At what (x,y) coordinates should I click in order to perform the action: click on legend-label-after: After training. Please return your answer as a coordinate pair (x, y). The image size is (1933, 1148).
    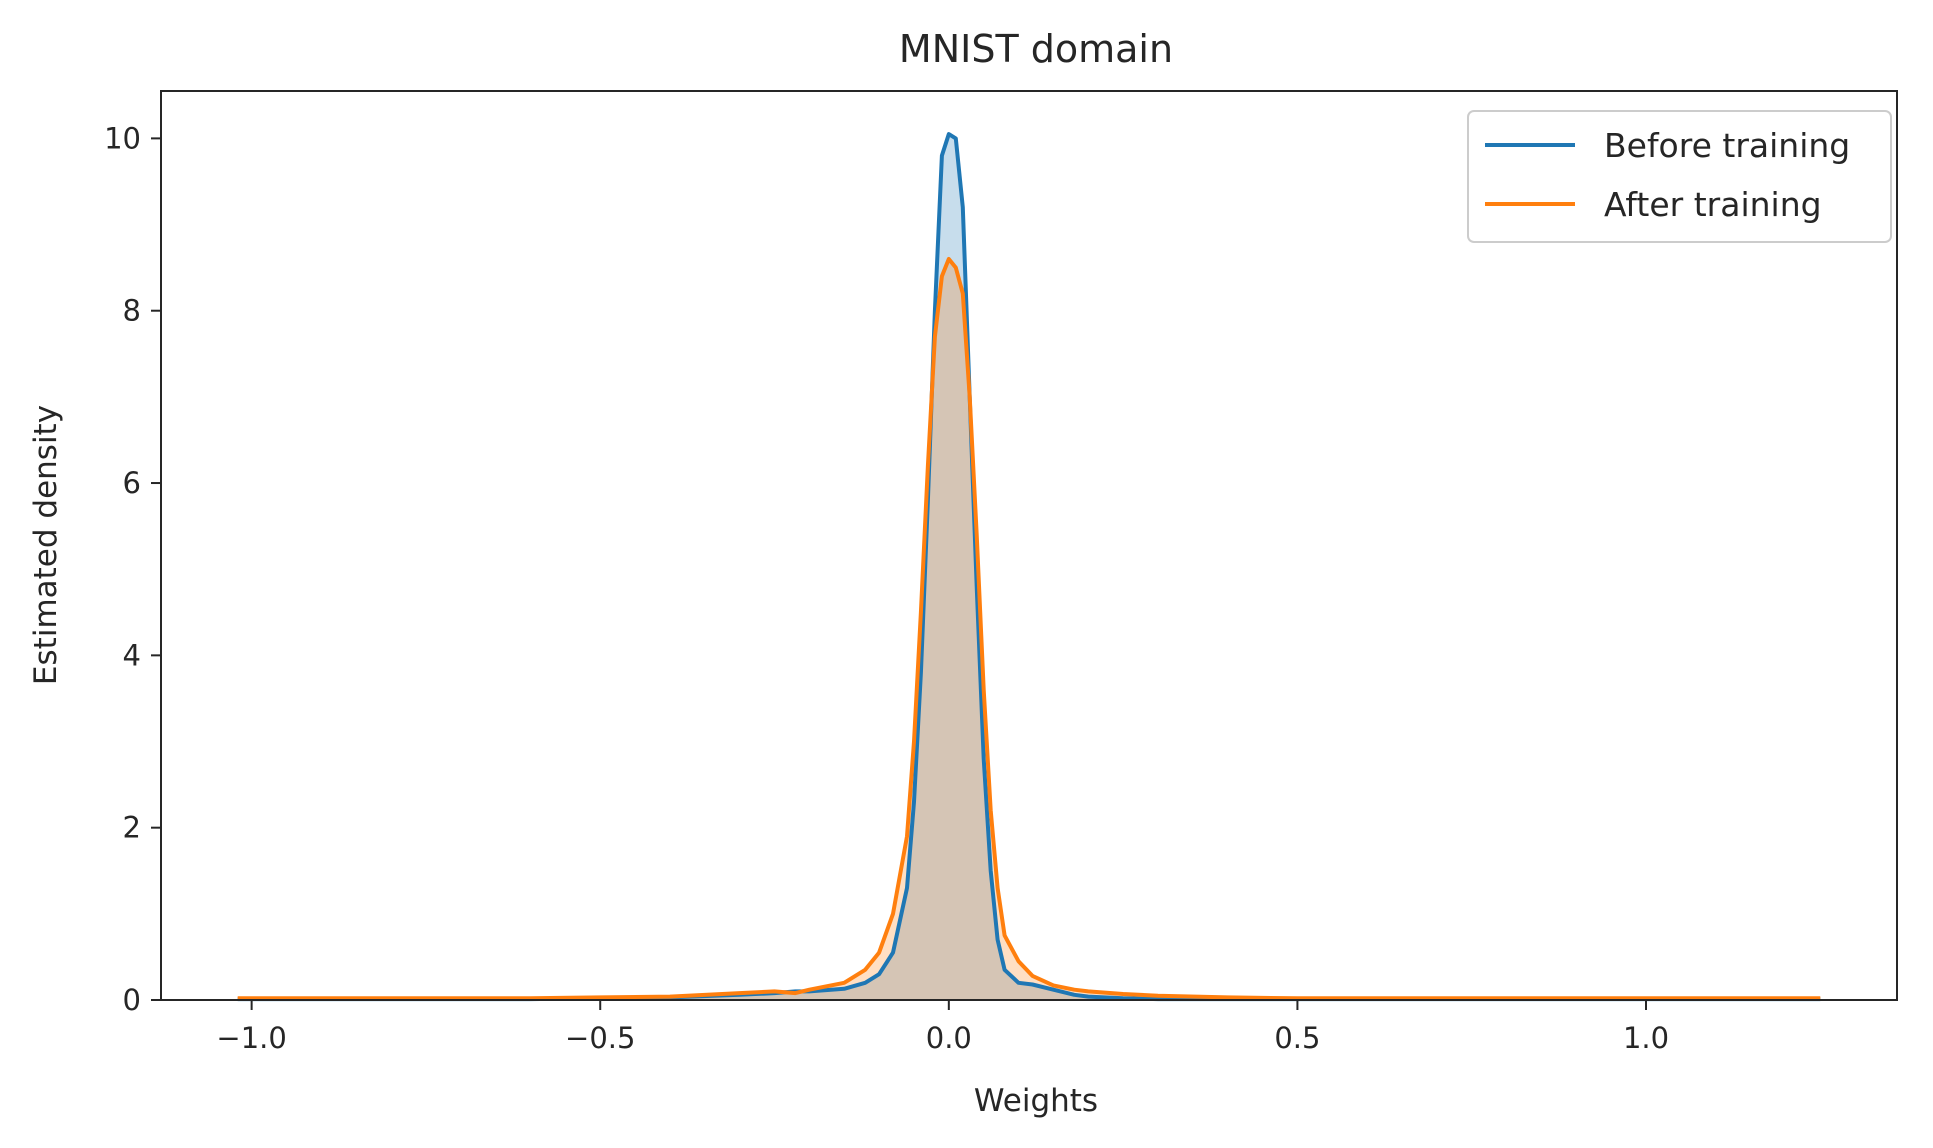
    Looking at the image, I should click on (1713, 204).